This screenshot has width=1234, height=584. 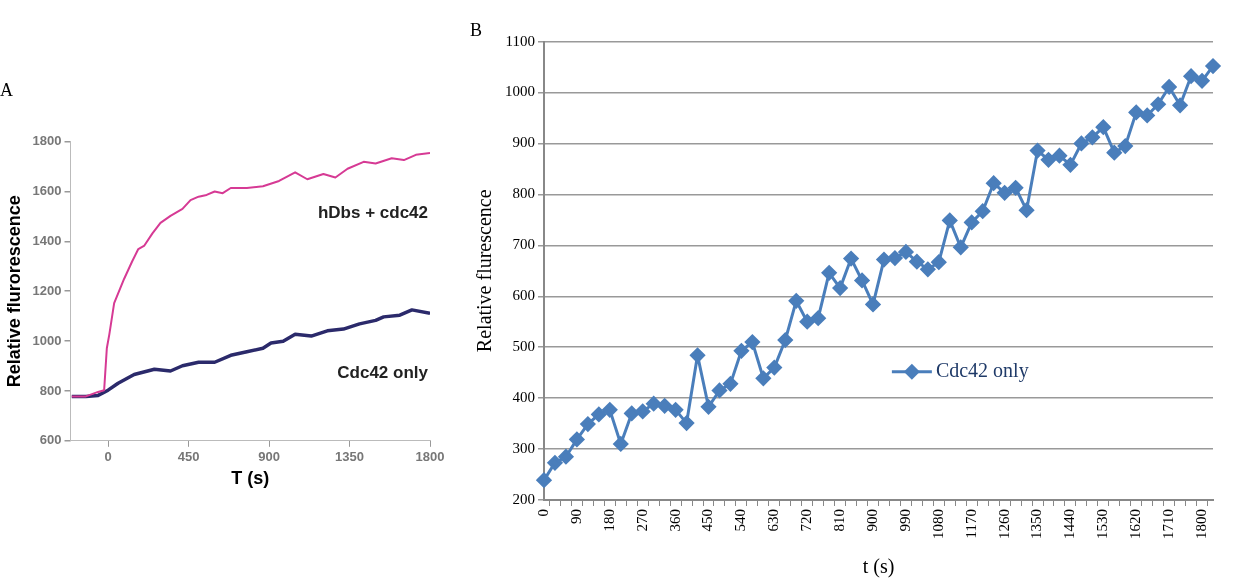 I want to click on x-tick-label: 720, so click(x=806, y=520).